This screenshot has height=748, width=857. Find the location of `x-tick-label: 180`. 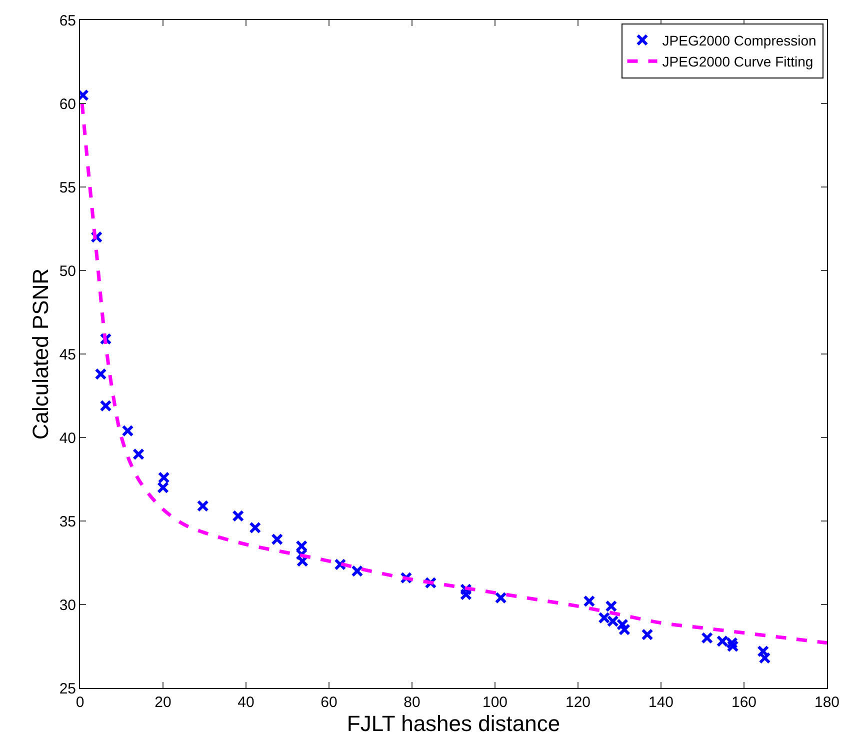

x-tick-label: 180 is located at coordinates (827, 702).